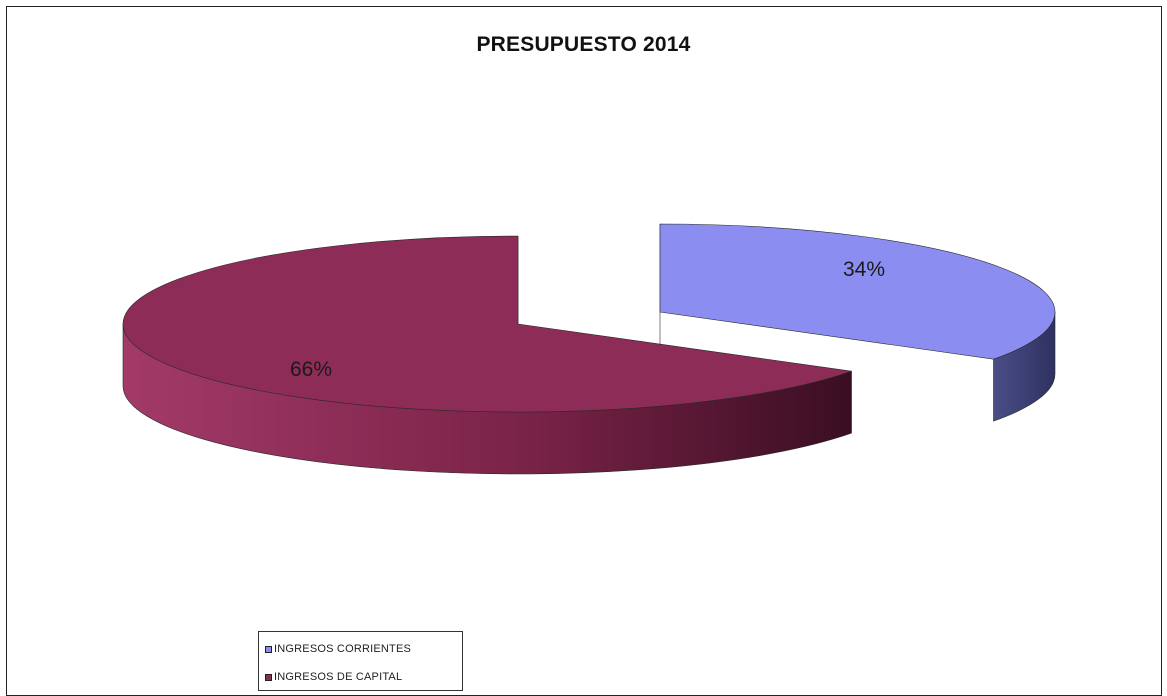 The image size is (1167, 696). I want to click on legend-item: INGRESOS CORRIENTES, so click(338, 649).